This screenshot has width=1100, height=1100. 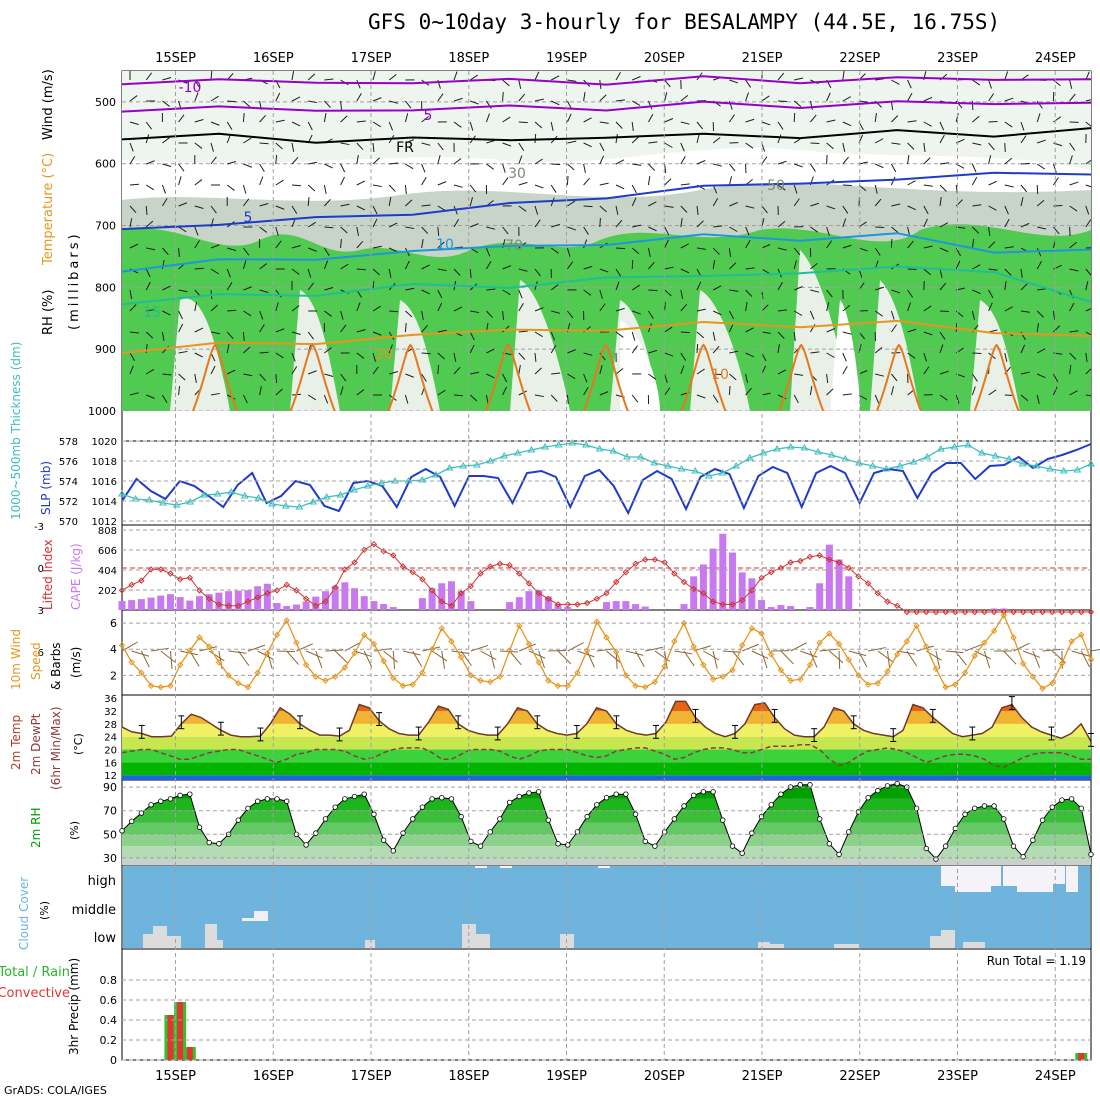 I want to click on panel-slp-frame, so click(x=606, y=483).